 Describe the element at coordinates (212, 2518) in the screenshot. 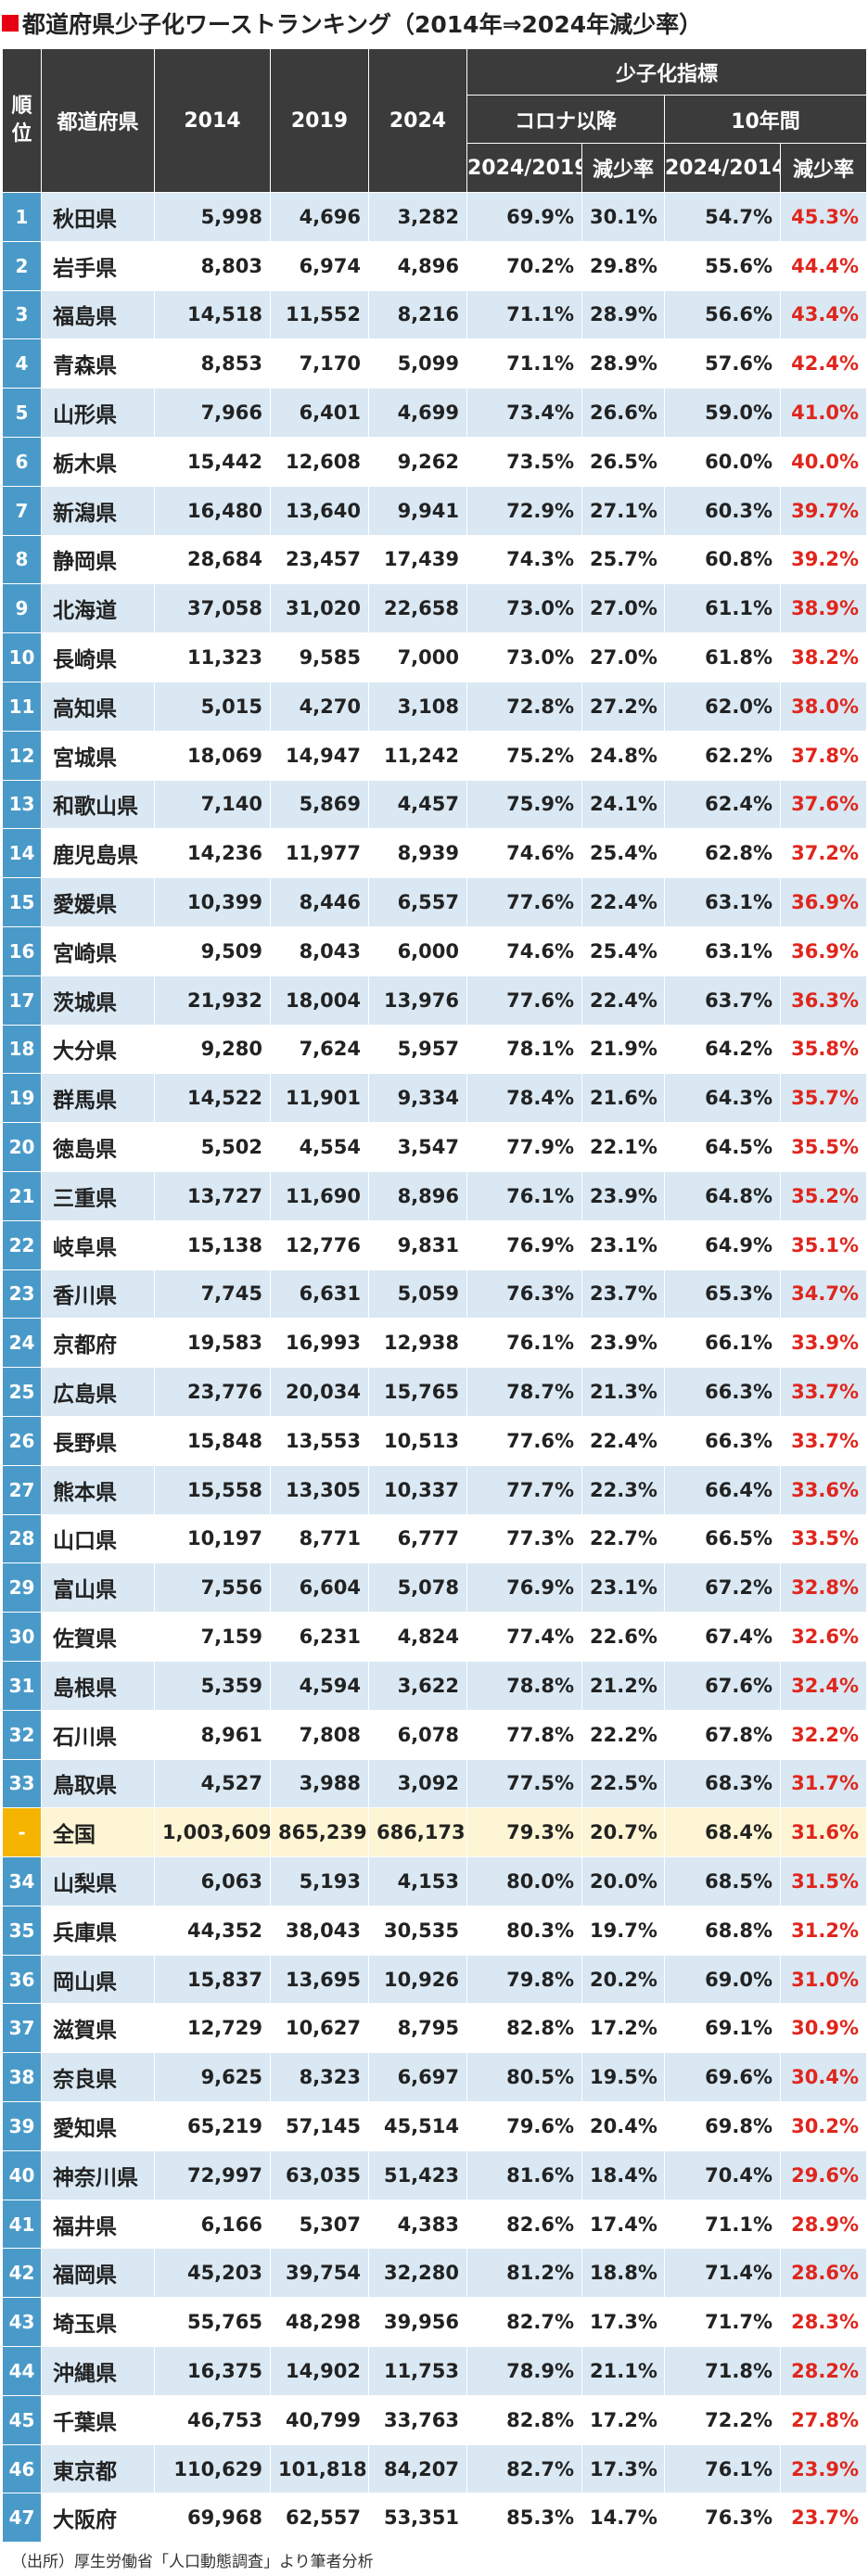

I see `births-2014-cell: 69,968` at that location.